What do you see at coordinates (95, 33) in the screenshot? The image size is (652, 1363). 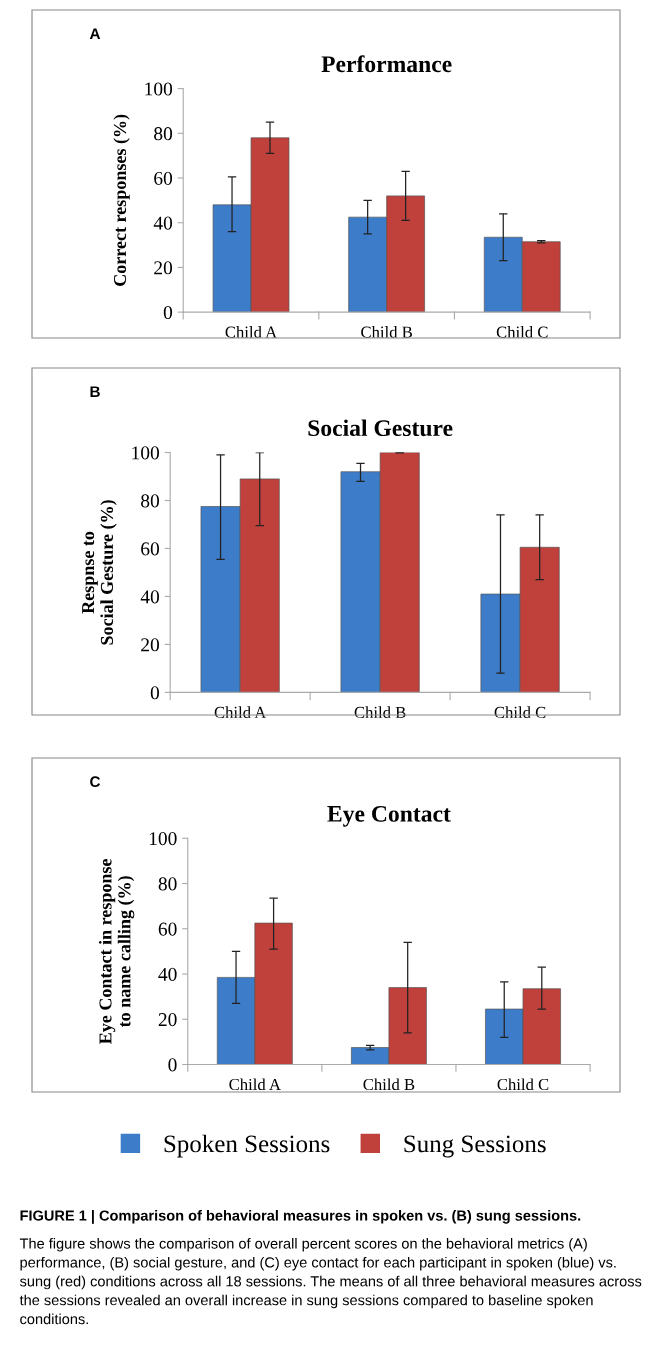 I see `text: A` at bounding box center [95, 33].